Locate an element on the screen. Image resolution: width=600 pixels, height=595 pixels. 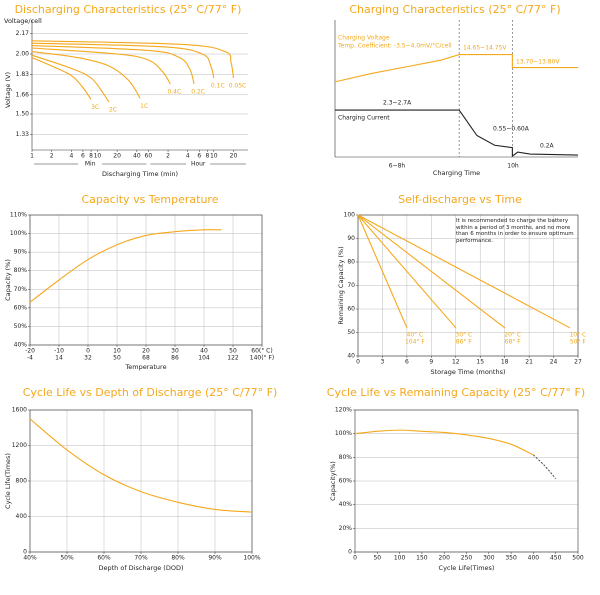
series-label: 50° F is located at coordinates (578, 341).